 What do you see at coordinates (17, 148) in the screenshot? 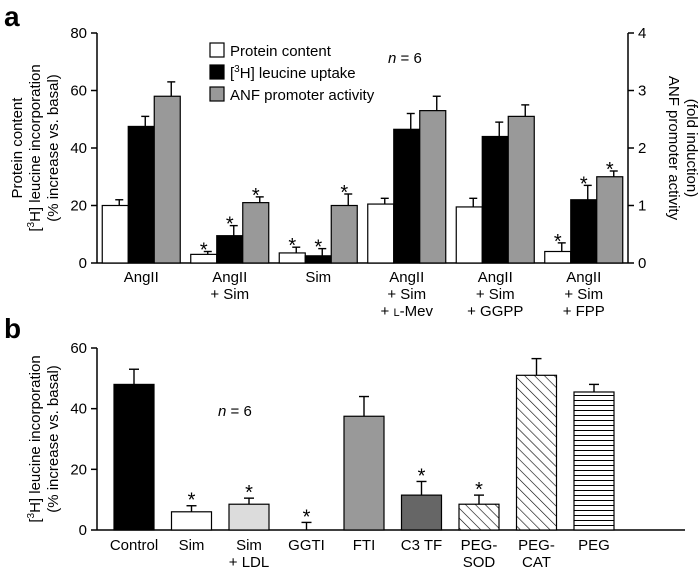
I see `panel-a-left-axis-title: Protein content` at bounding box center [17, 148].